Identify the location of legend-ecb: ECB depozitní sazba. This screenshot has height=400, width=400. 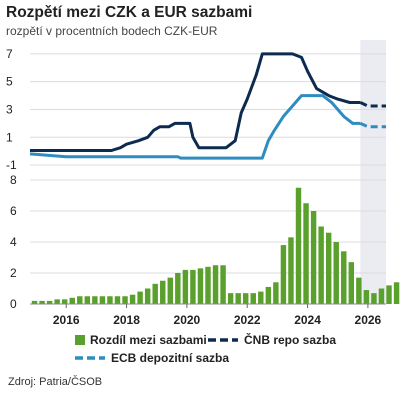
(152, 358).